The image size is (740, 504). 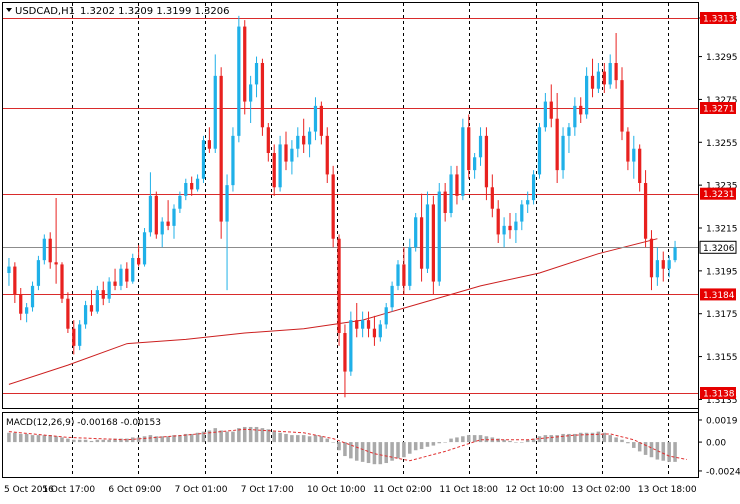 What do you see at coordinates (722, 272) in the screenshot?
I see `price-tick-label: 1.3195` at bounding box center [722, 272].